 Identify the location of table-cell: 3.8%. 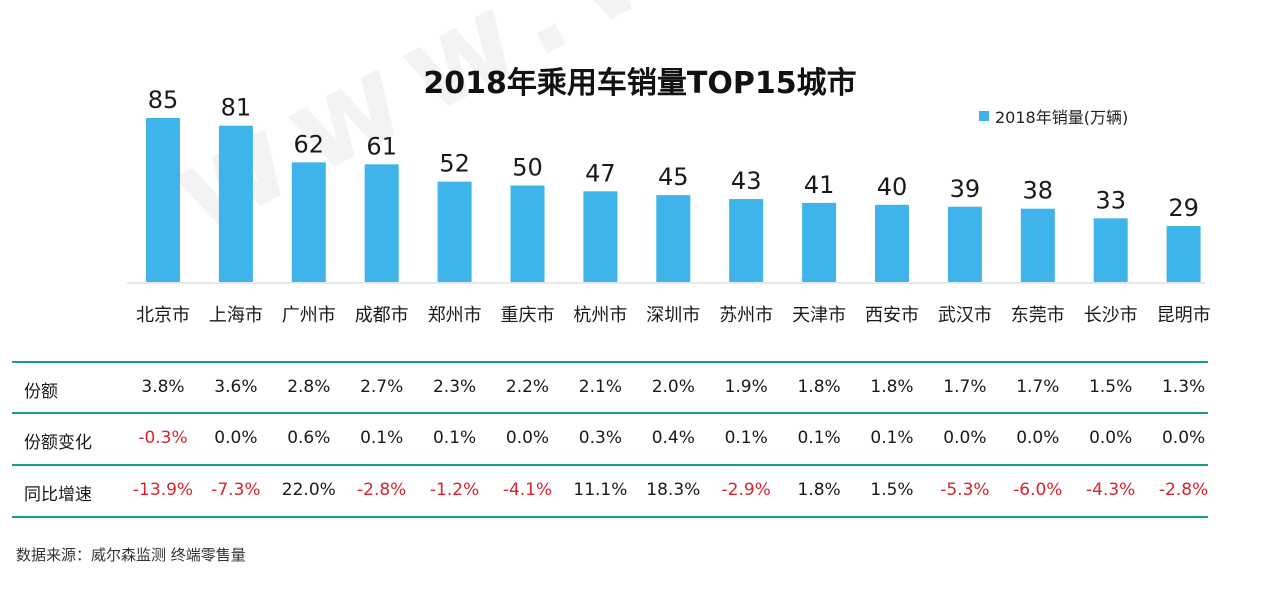
(163, 387).